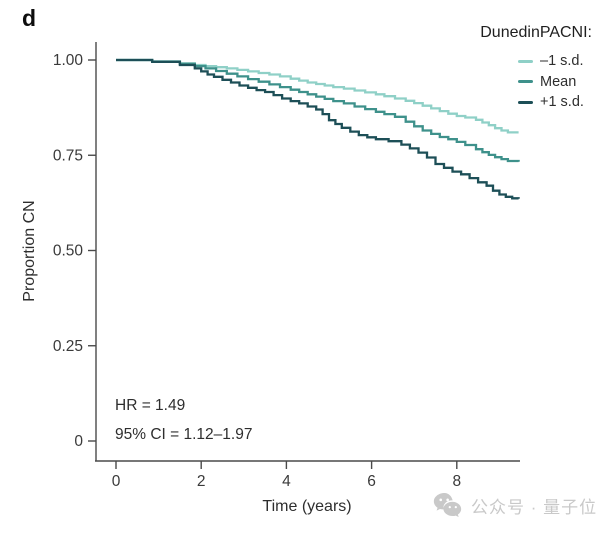  I want to click on legend-swatch-mean-icon, so click(525, 82).